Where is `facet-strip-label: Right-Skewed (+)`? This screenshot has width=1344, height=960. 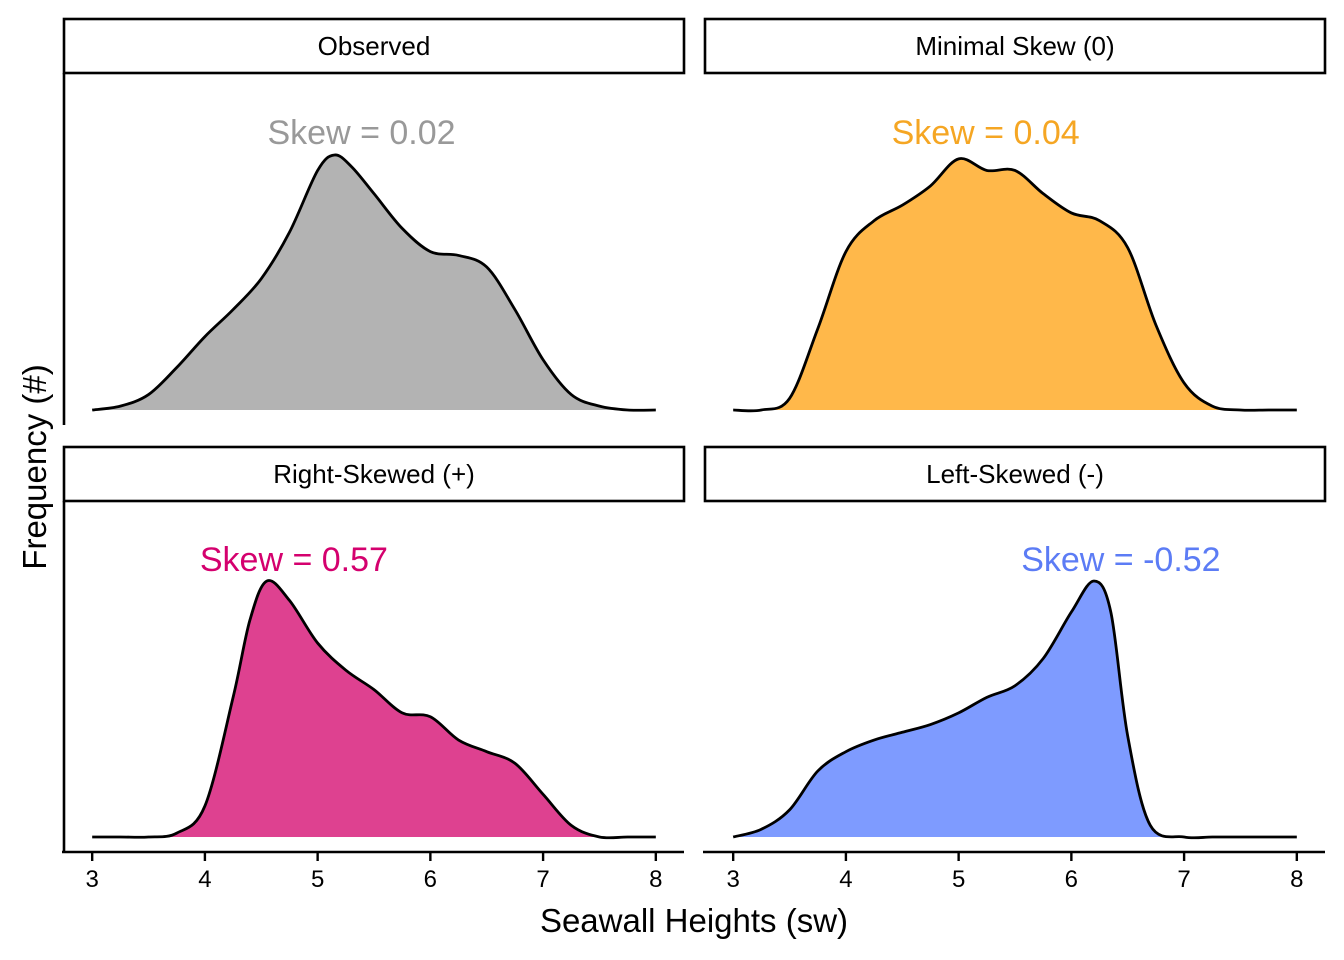
facet-strip-label: Right-Skewed (+) is located at coordinates (374, 474).